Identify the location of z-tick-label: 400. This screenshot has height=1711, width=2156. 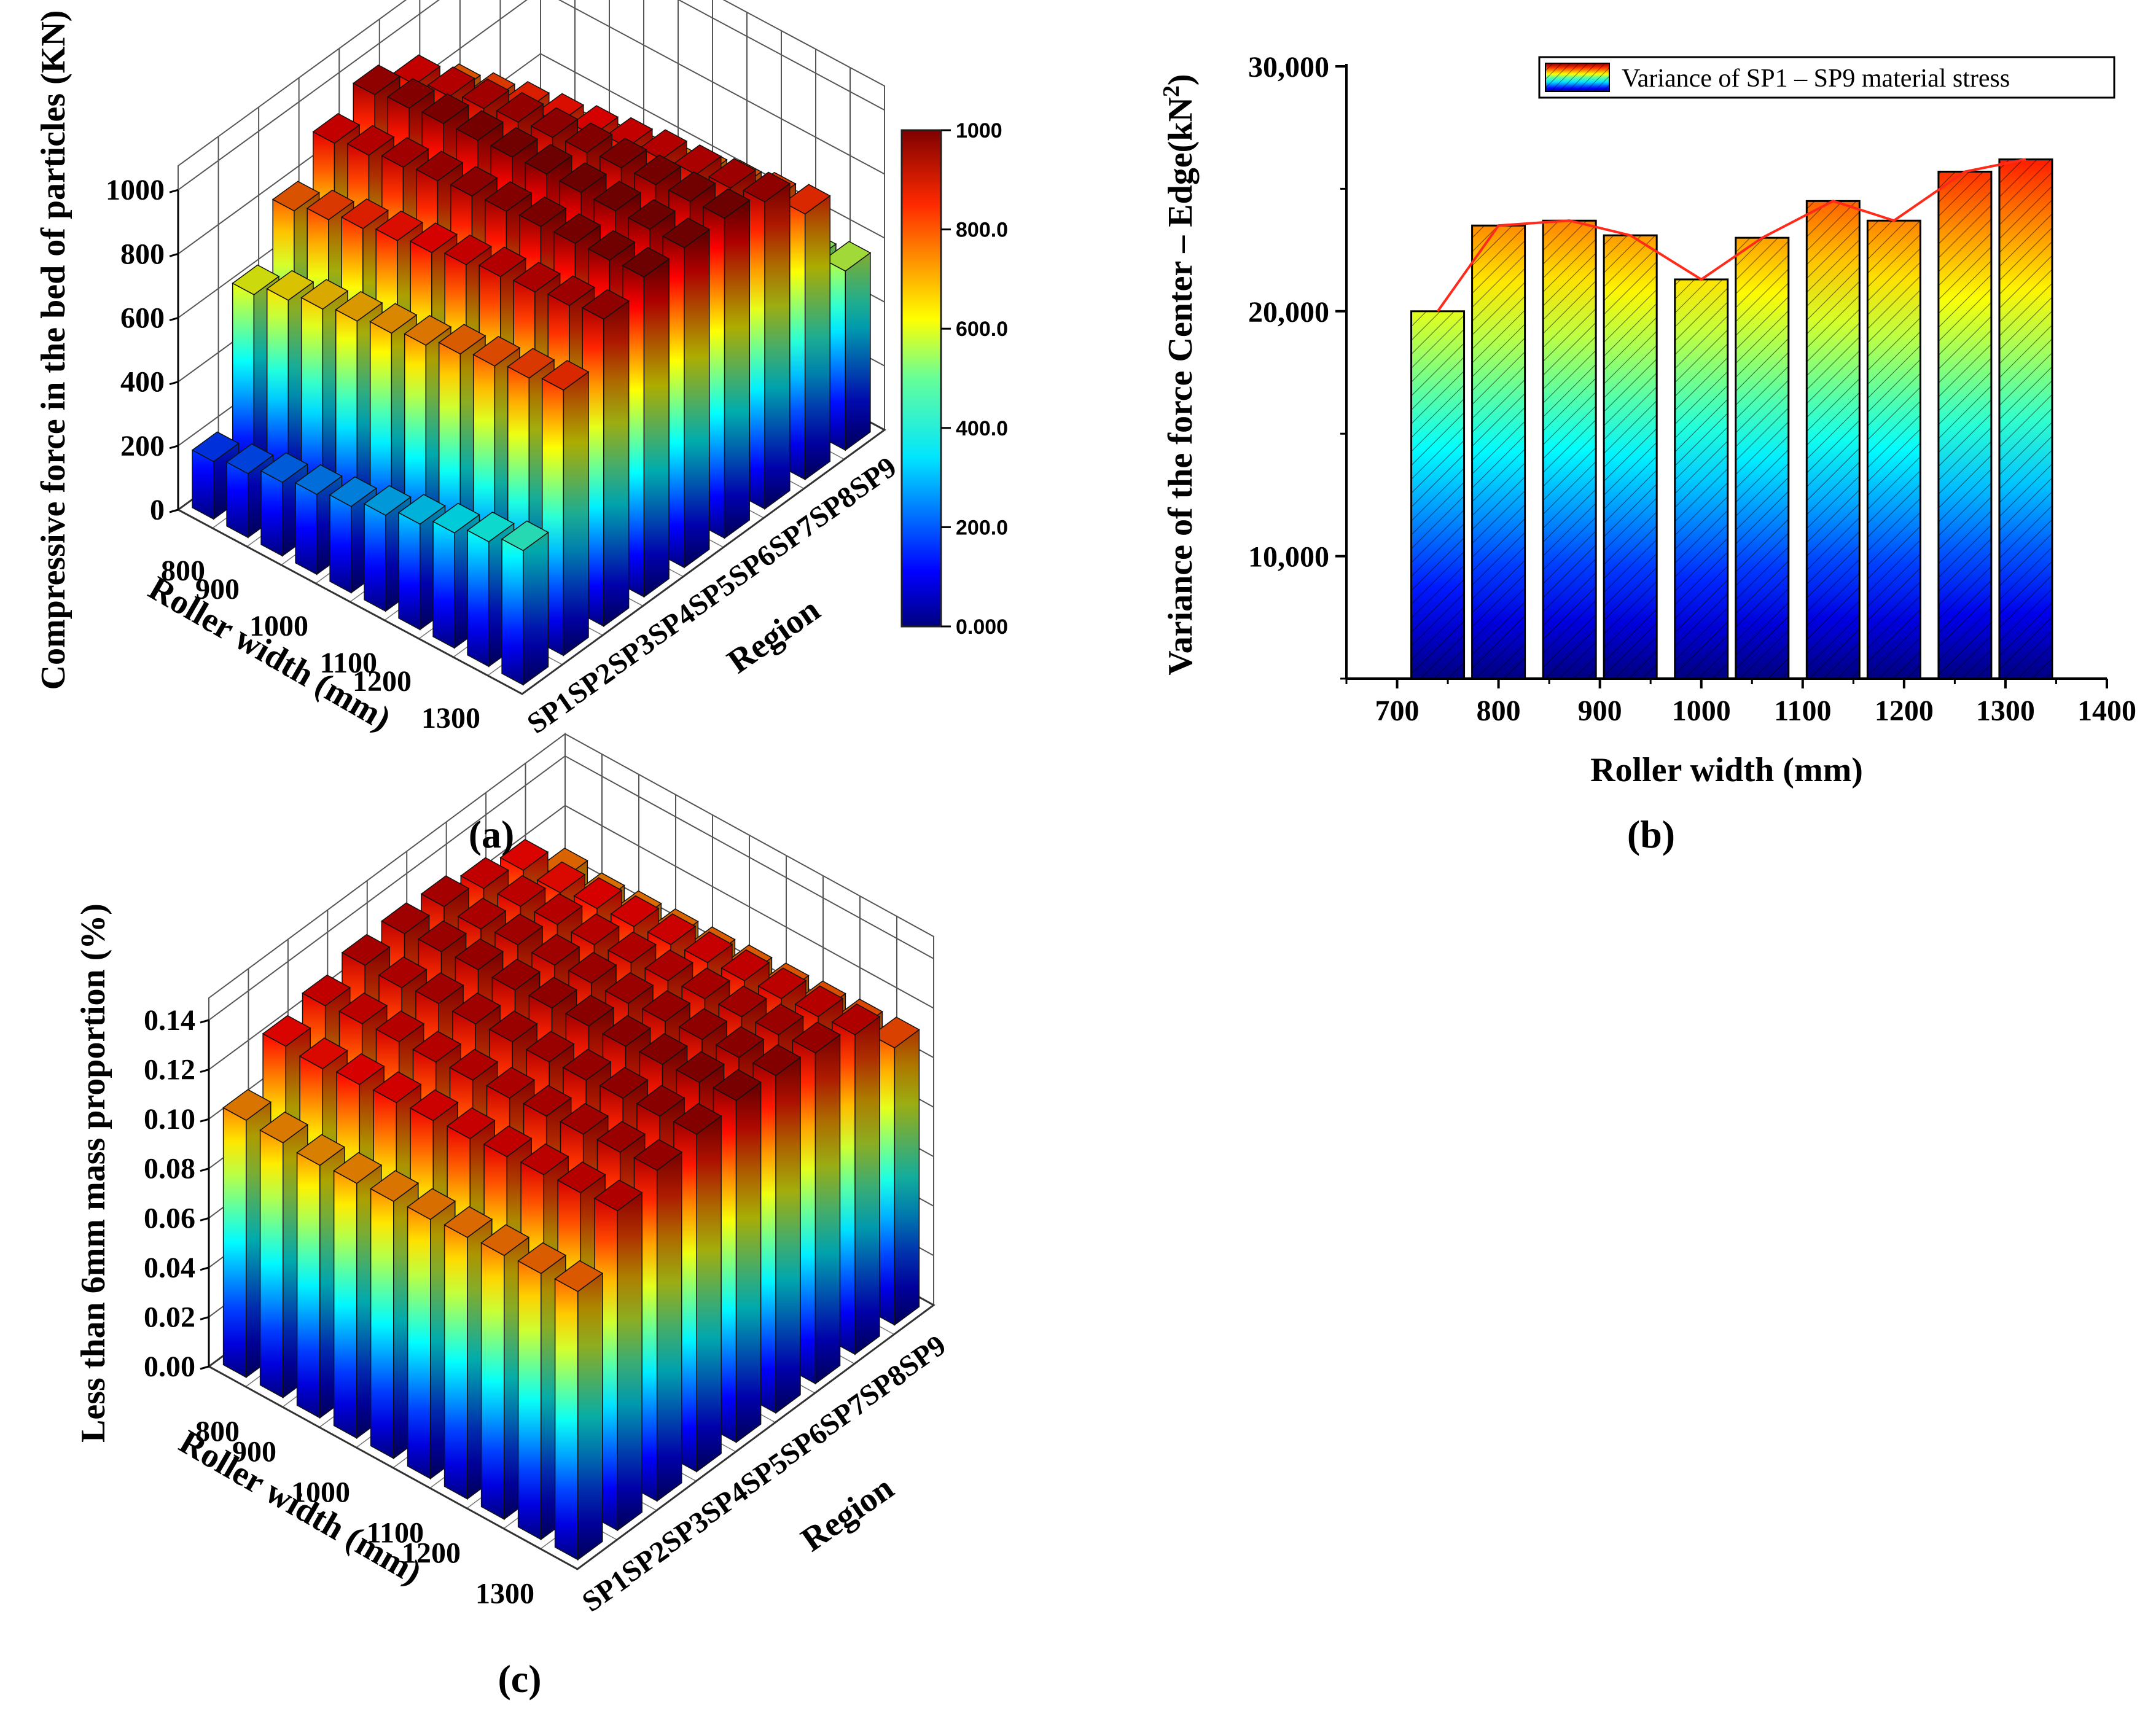
(142, 382).